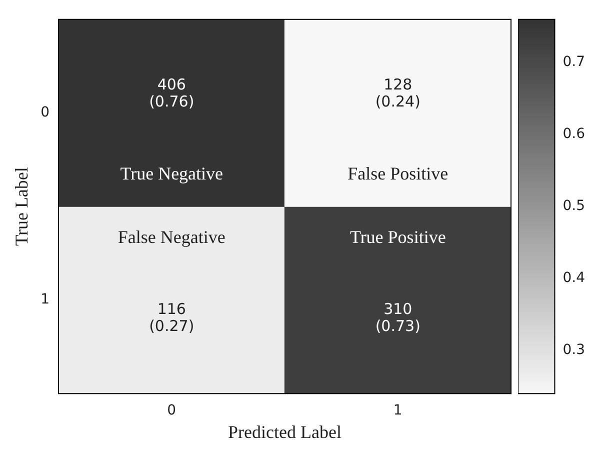 The image size is (598, 454). What do you see at coordinates (397, 93) in the screenshot?
I see `data-label: 128 (0.24)` at bounding box center [397, 93].